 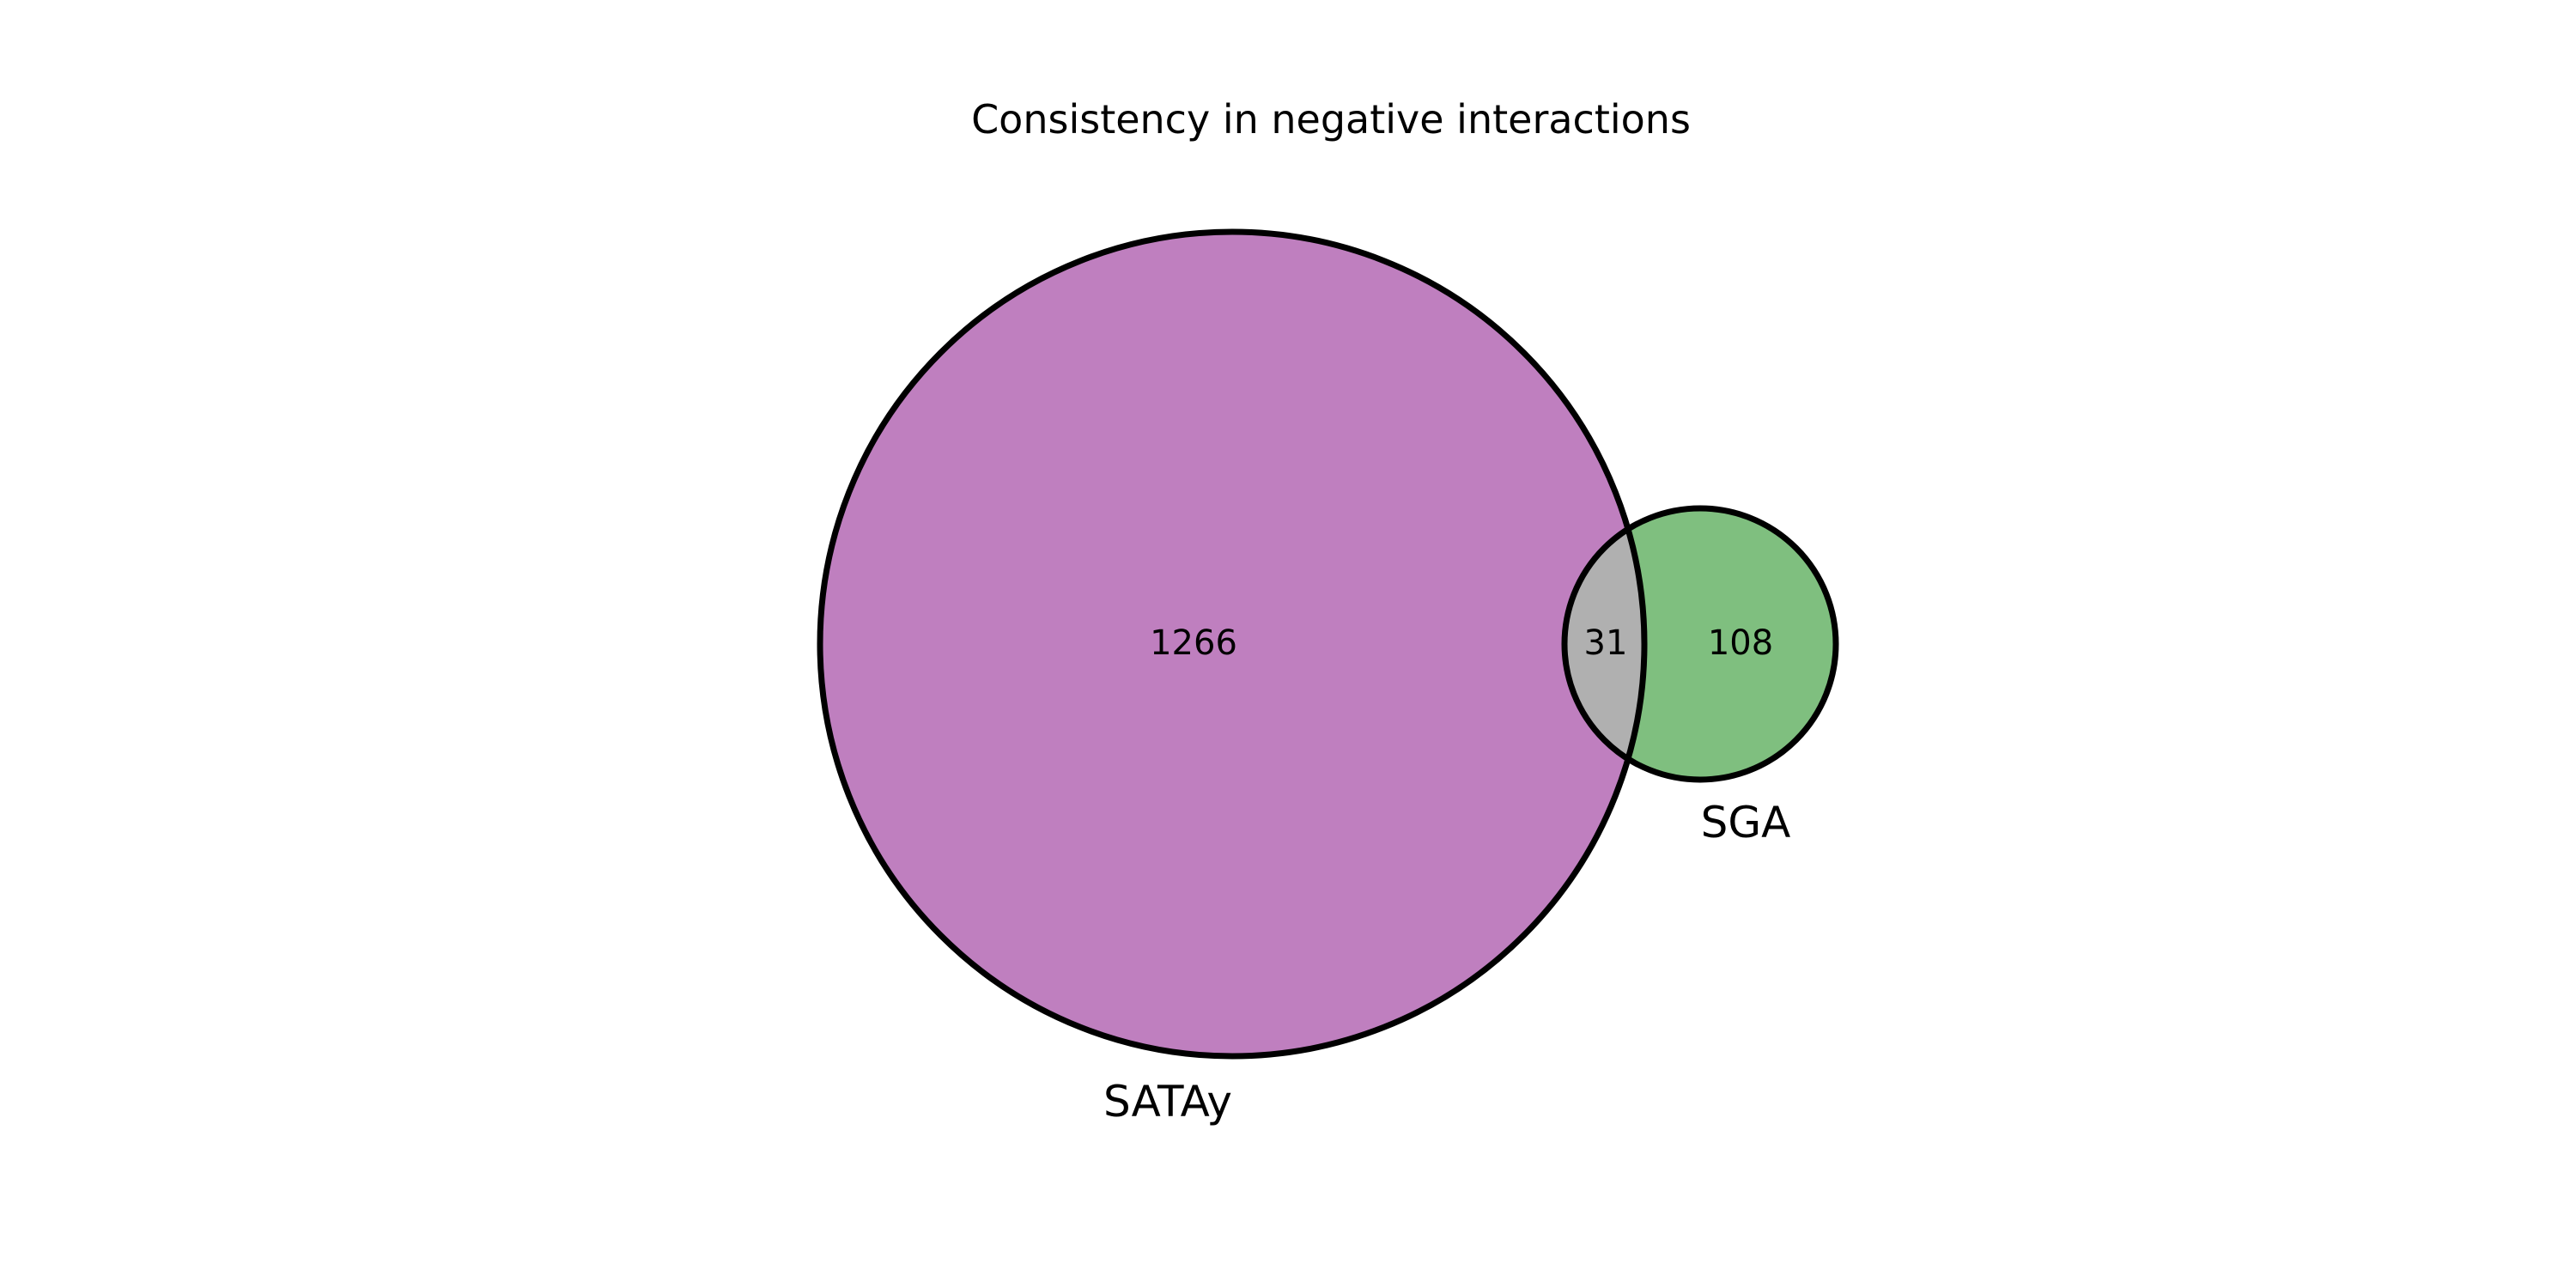 I want to click on sataY-set-label: SATAy, so click(x=1167, y=1102).